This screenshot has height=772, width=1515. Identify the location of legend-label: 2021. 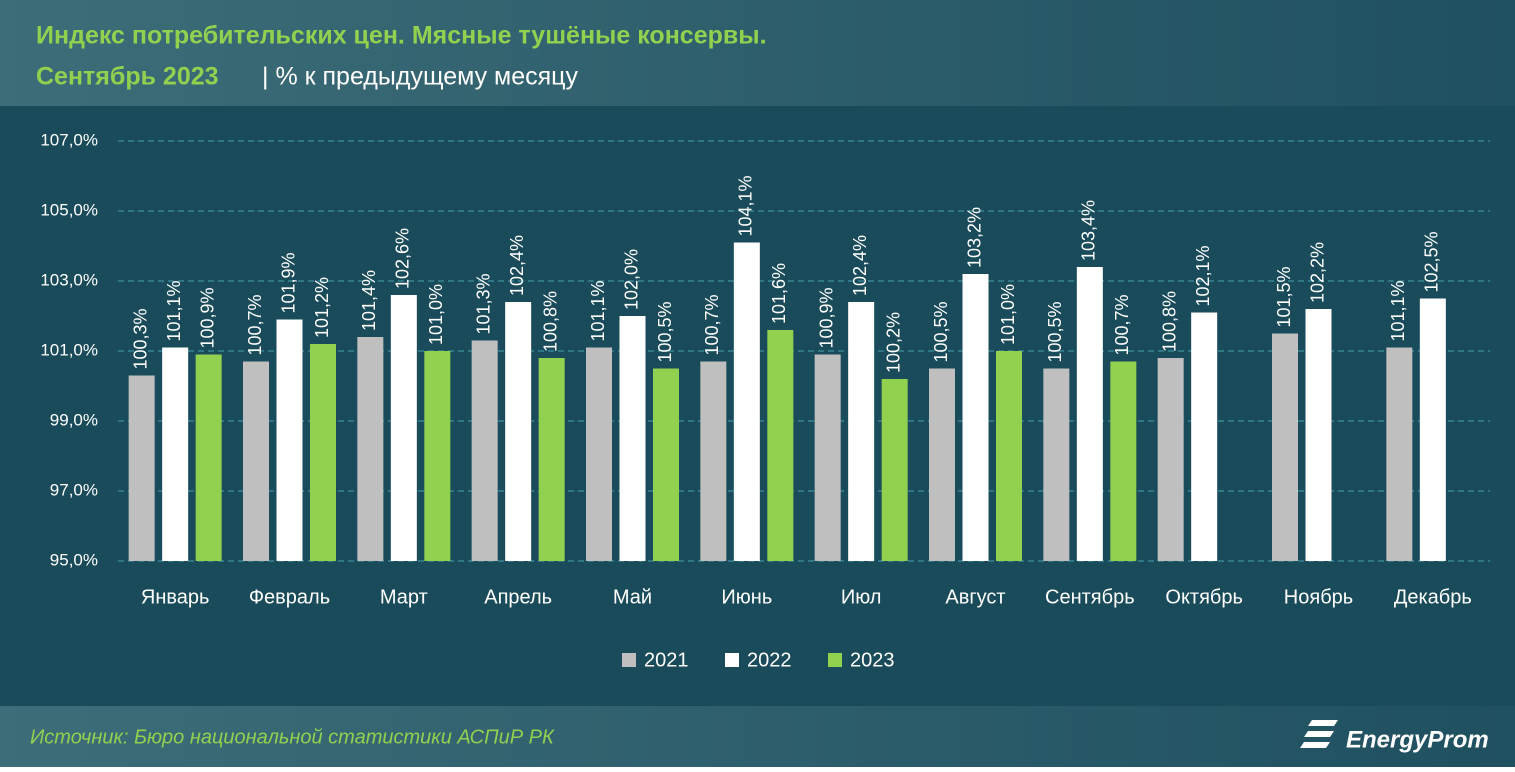
(666, 660).